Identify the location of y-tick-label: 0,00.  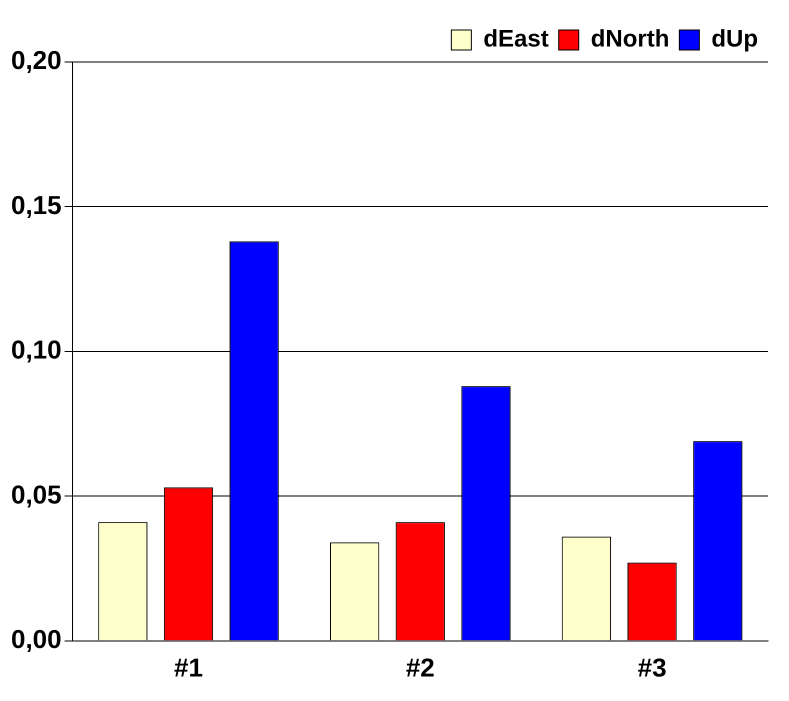
(36, 639).